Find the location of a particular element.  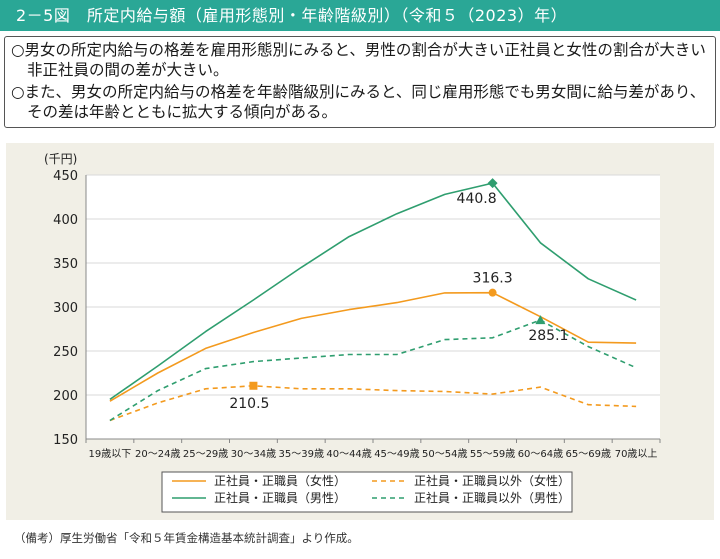

data-label: 440.8 is located at coordinates (477, 199).